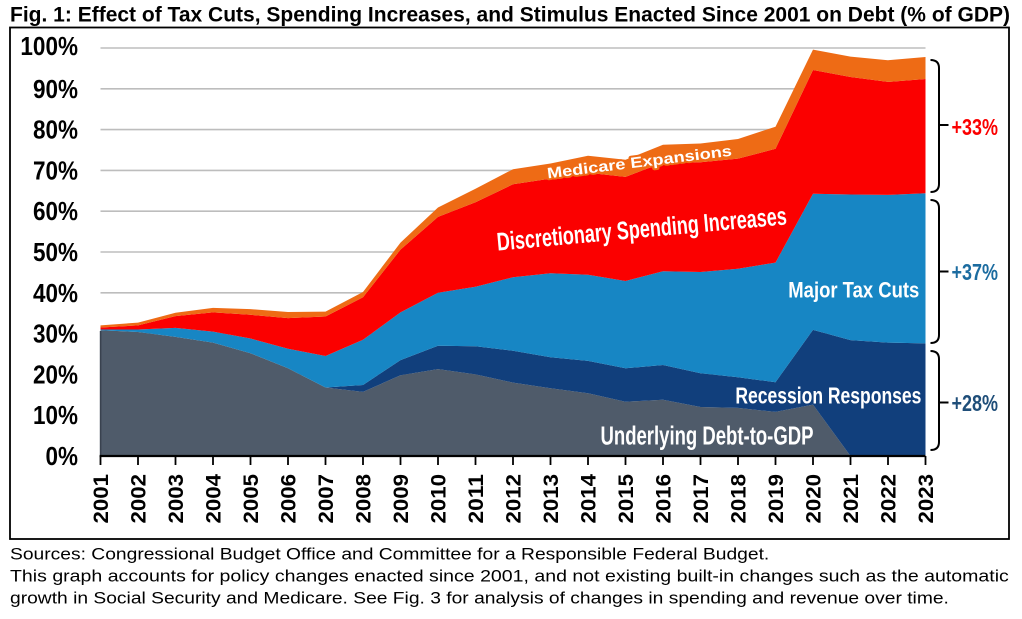  Describe the element at coordinates (251, 499) in the screenshot. I see `svg-text: 2005` at that location.